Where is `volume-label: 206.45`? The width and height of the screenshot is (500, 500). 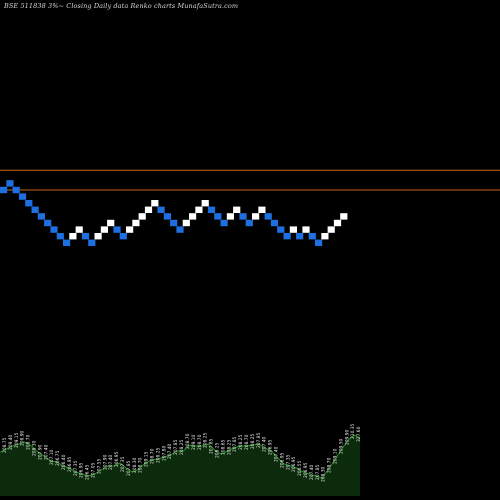 volume-label: 206.45 is located at coordinates (88, 472).